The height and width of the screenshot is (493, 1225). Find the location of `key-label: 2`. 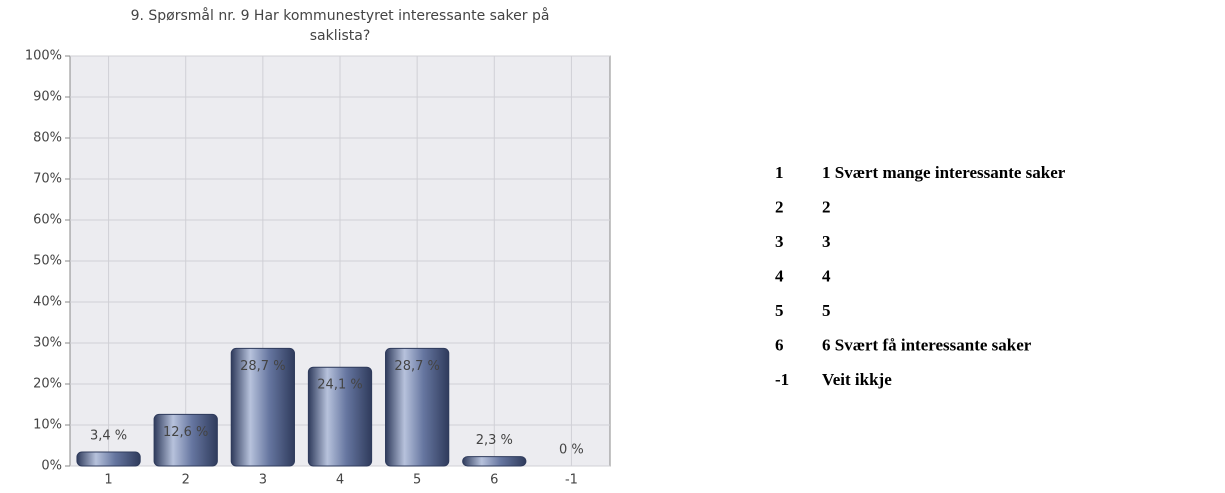

key-label: 2 is located at coordinates (826, 206).